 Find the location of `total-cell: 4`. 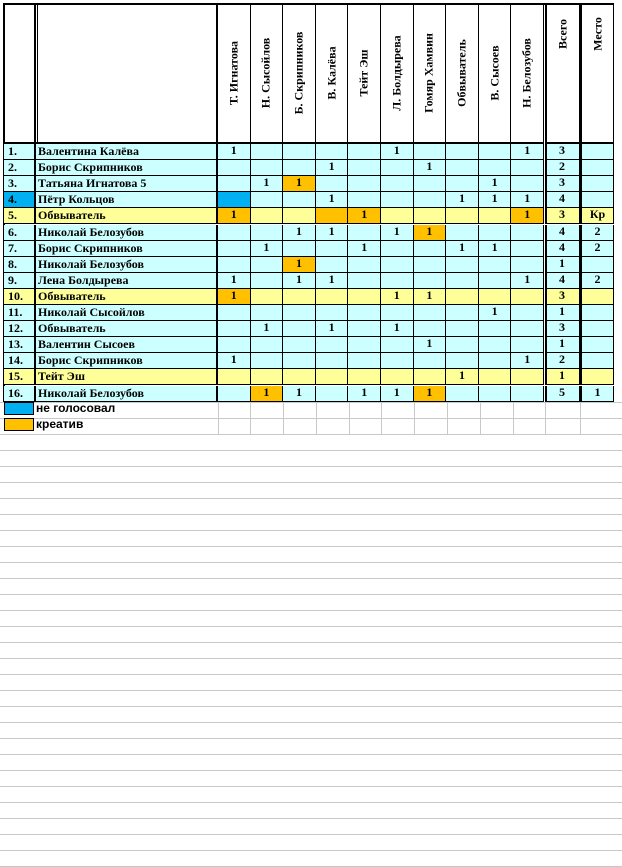

total-cell: 4 is located at coordinates (562, 232).